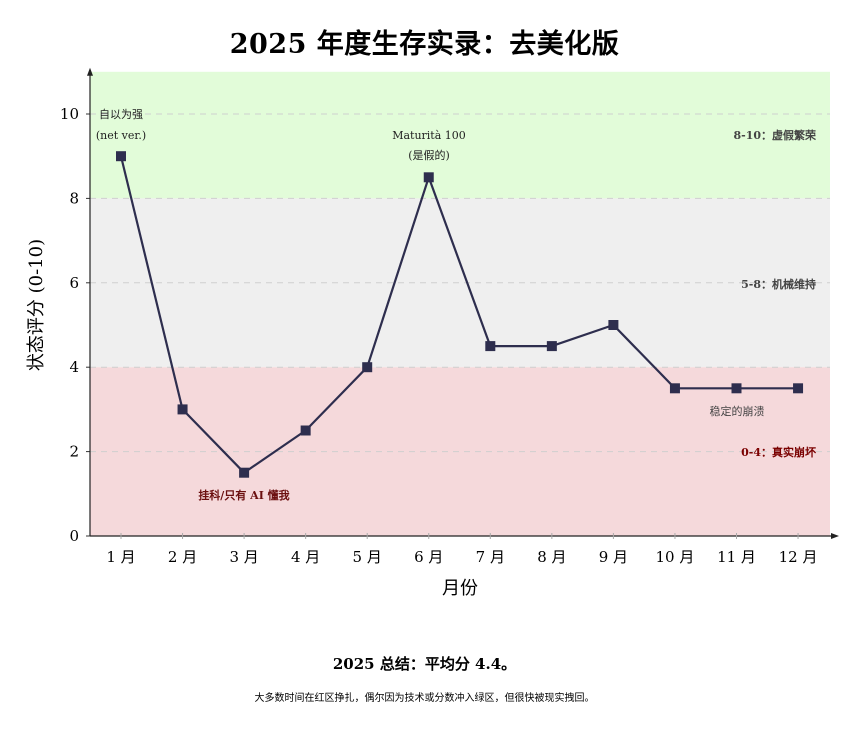 The image size is (849, 729). I want to click on x-tick-label: 3 月, so click(243, 557).